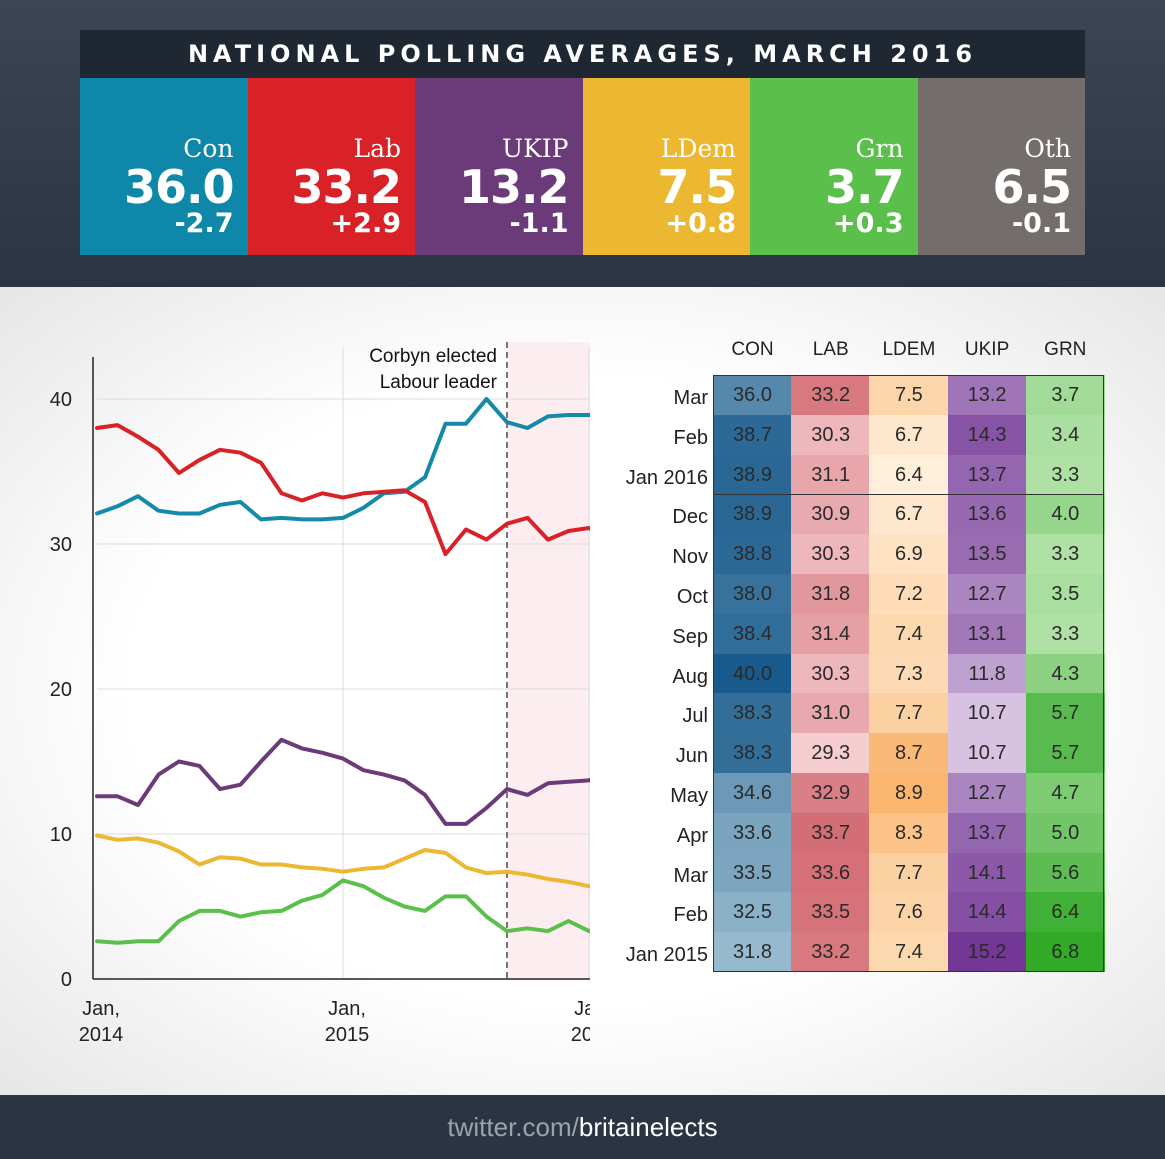 The width and height of the screenshot is (1165, 1159). Describe the element at coordinates (179, 187) in the screenshot. I see `party-value: 36.0` at that location.